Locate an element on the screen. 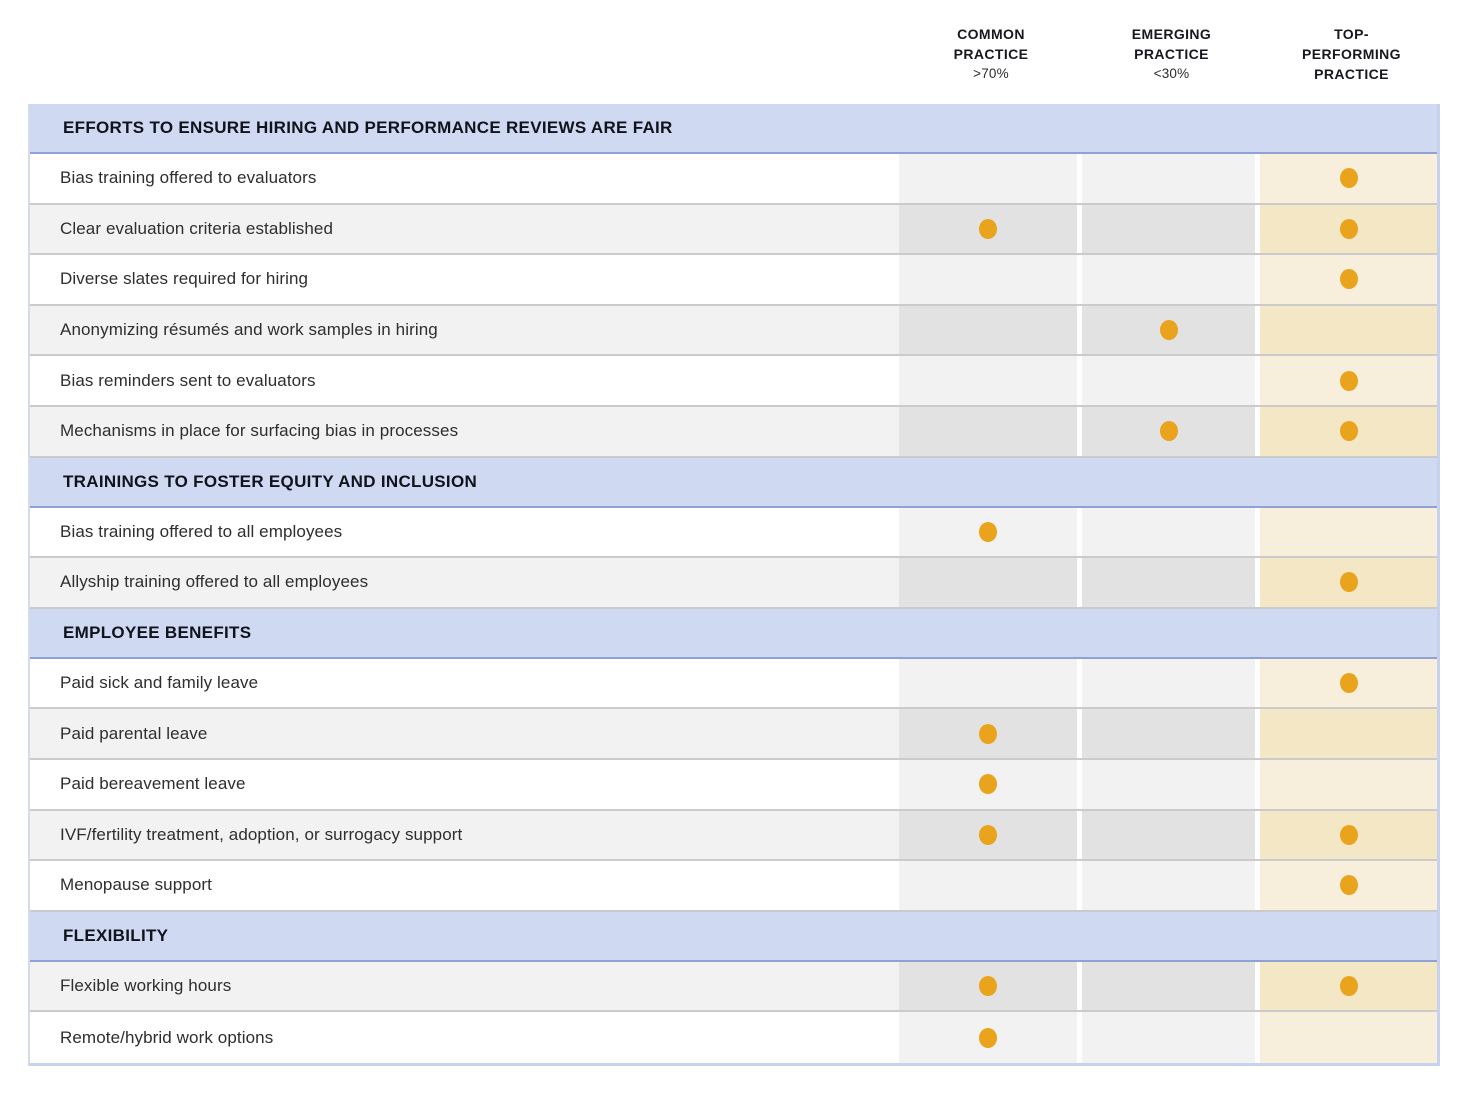 The height and width of the screenshot is (1106, 1484). column-header-threshold: >70% is located at coordinates (991, 73).